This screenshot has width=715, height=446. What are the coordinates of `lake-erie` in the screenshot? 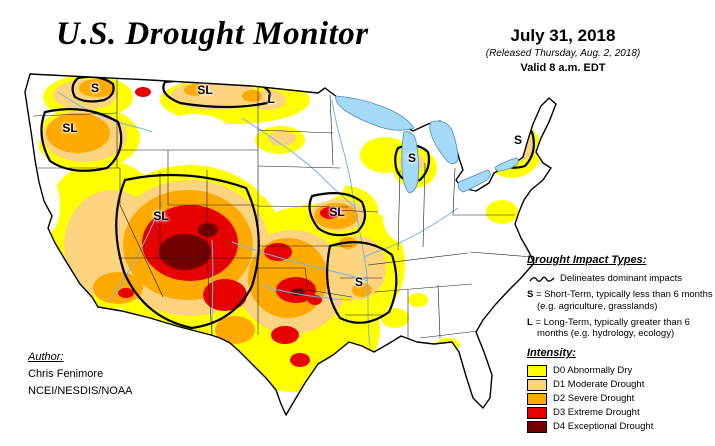 It's located at (474, 181).